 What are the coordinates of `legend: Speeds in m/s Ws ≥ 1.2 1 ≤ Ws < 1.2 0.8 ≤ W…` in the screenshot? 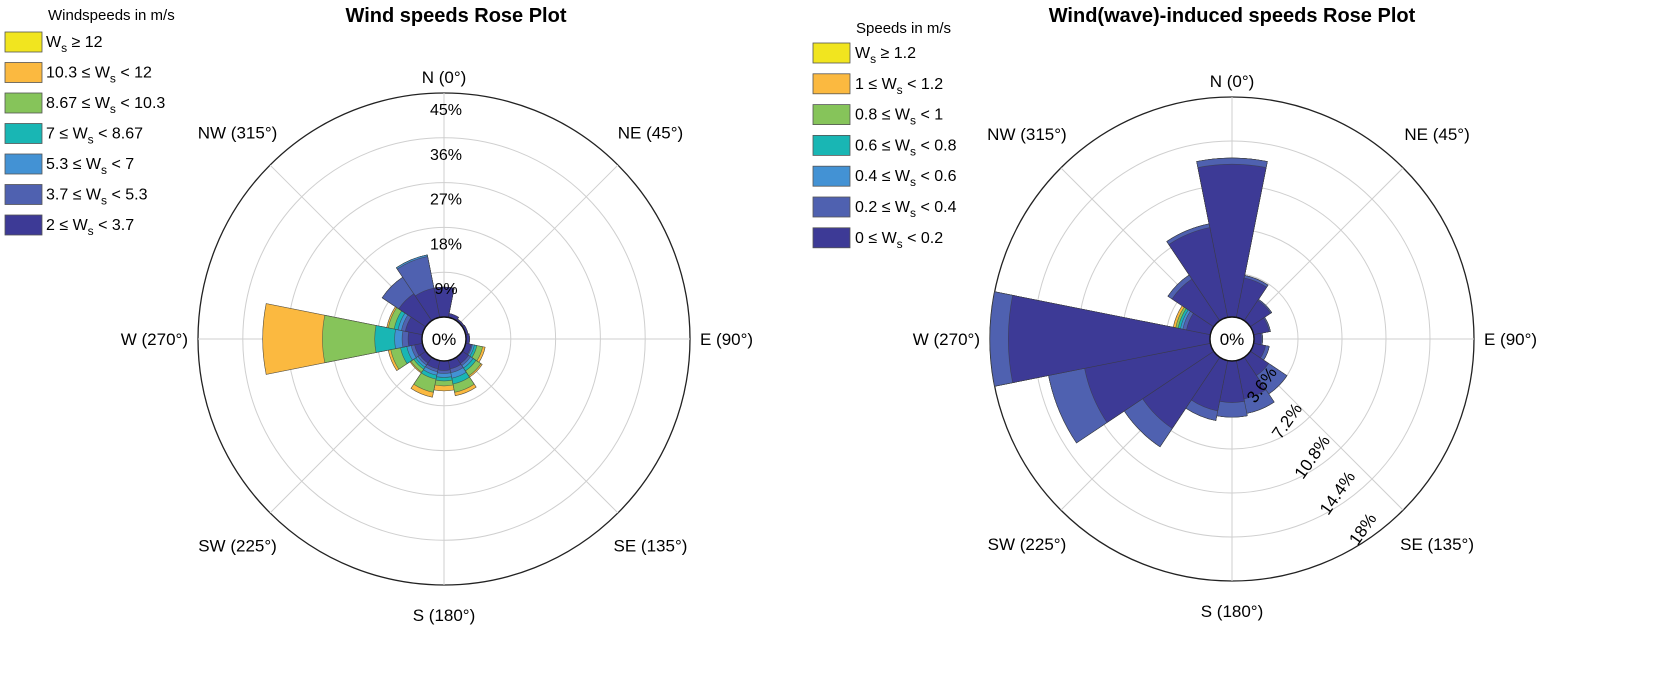 It's located at (884, 135).